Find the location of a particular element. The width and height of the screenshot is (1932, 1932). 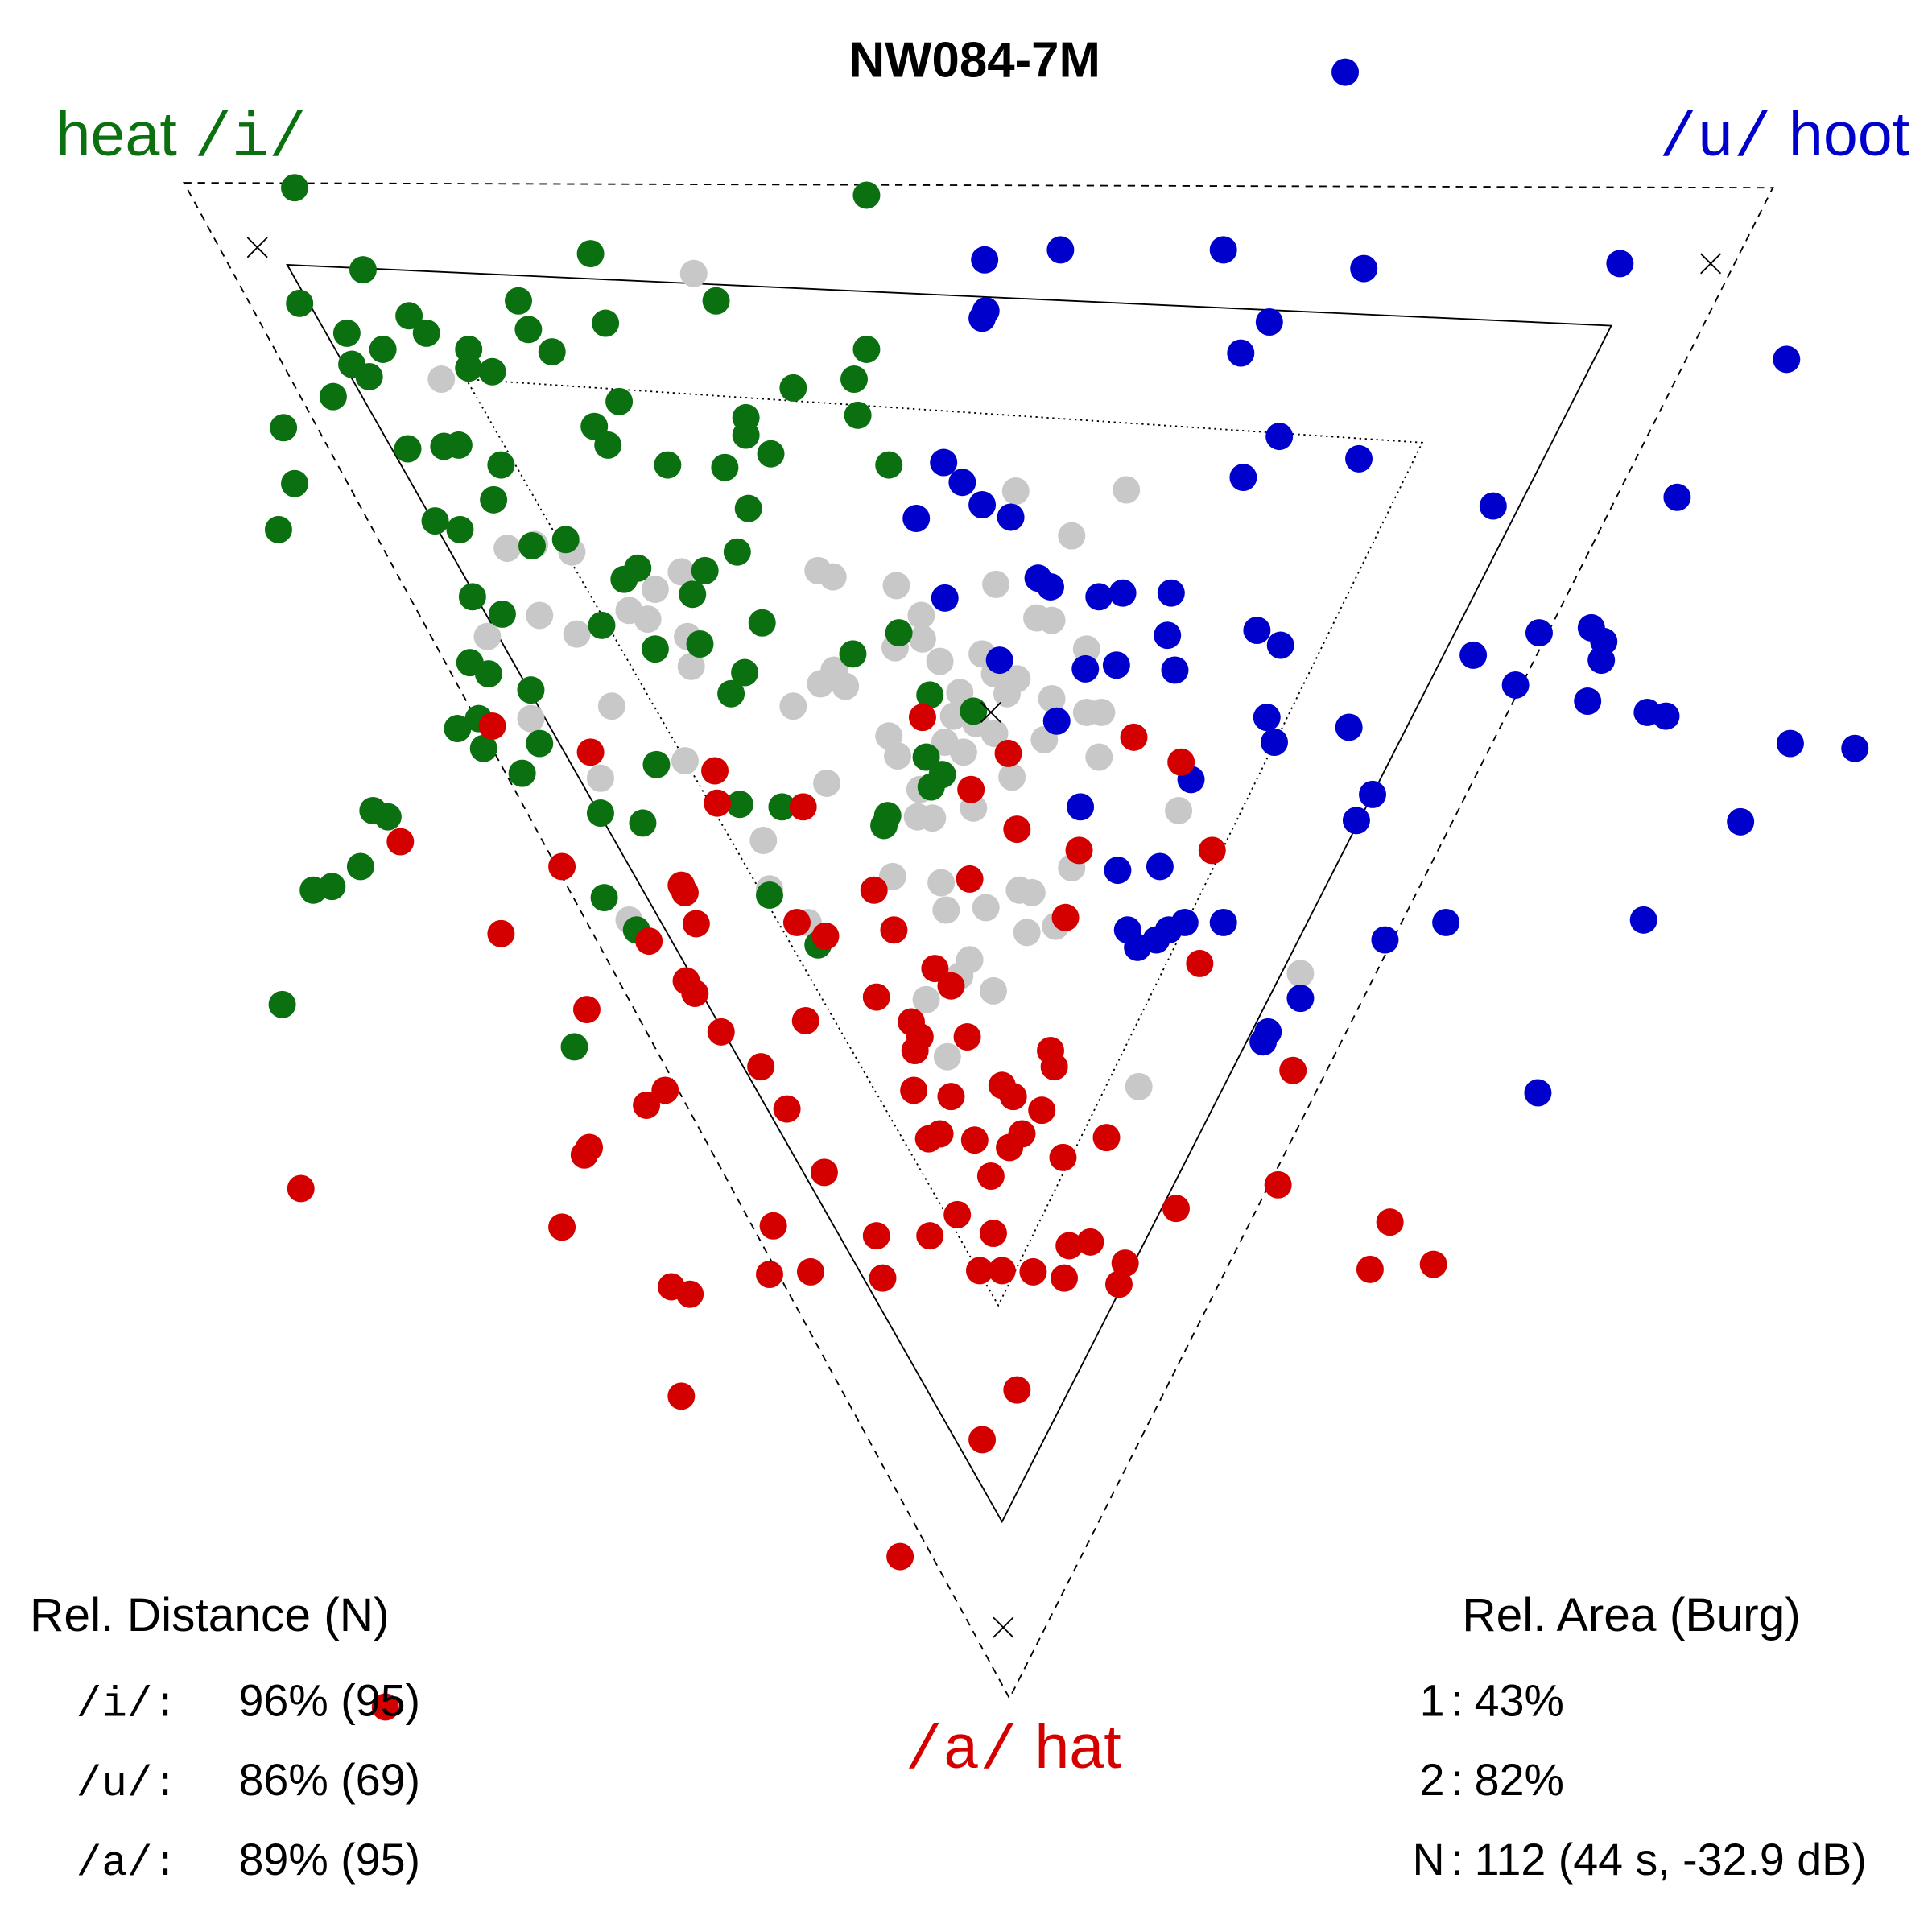

corner-label-a: /a/hat is located at coordinates (1013, 1749).